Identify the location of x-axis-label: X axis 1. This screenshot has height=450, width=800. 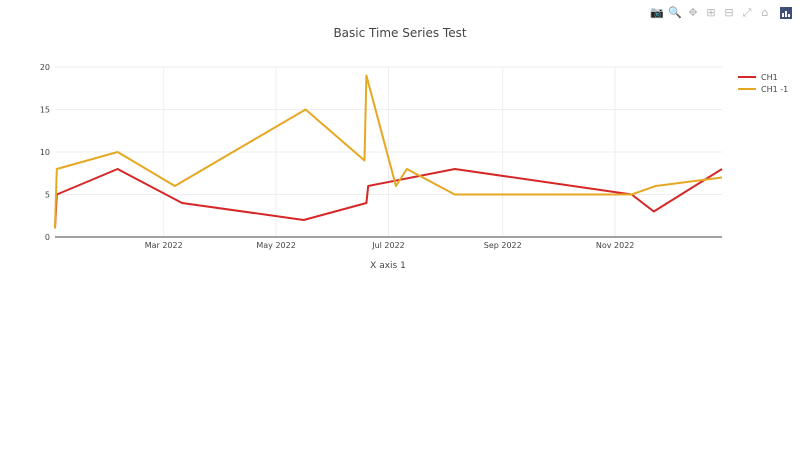
(388, 266).